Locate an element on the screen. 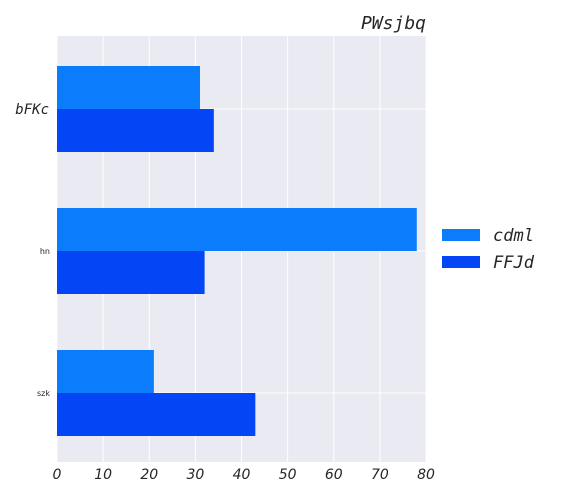 This screenshot has height=502, width=568. y-axis-ticks: bFKc hn szk is located at coordinates (32, 250).